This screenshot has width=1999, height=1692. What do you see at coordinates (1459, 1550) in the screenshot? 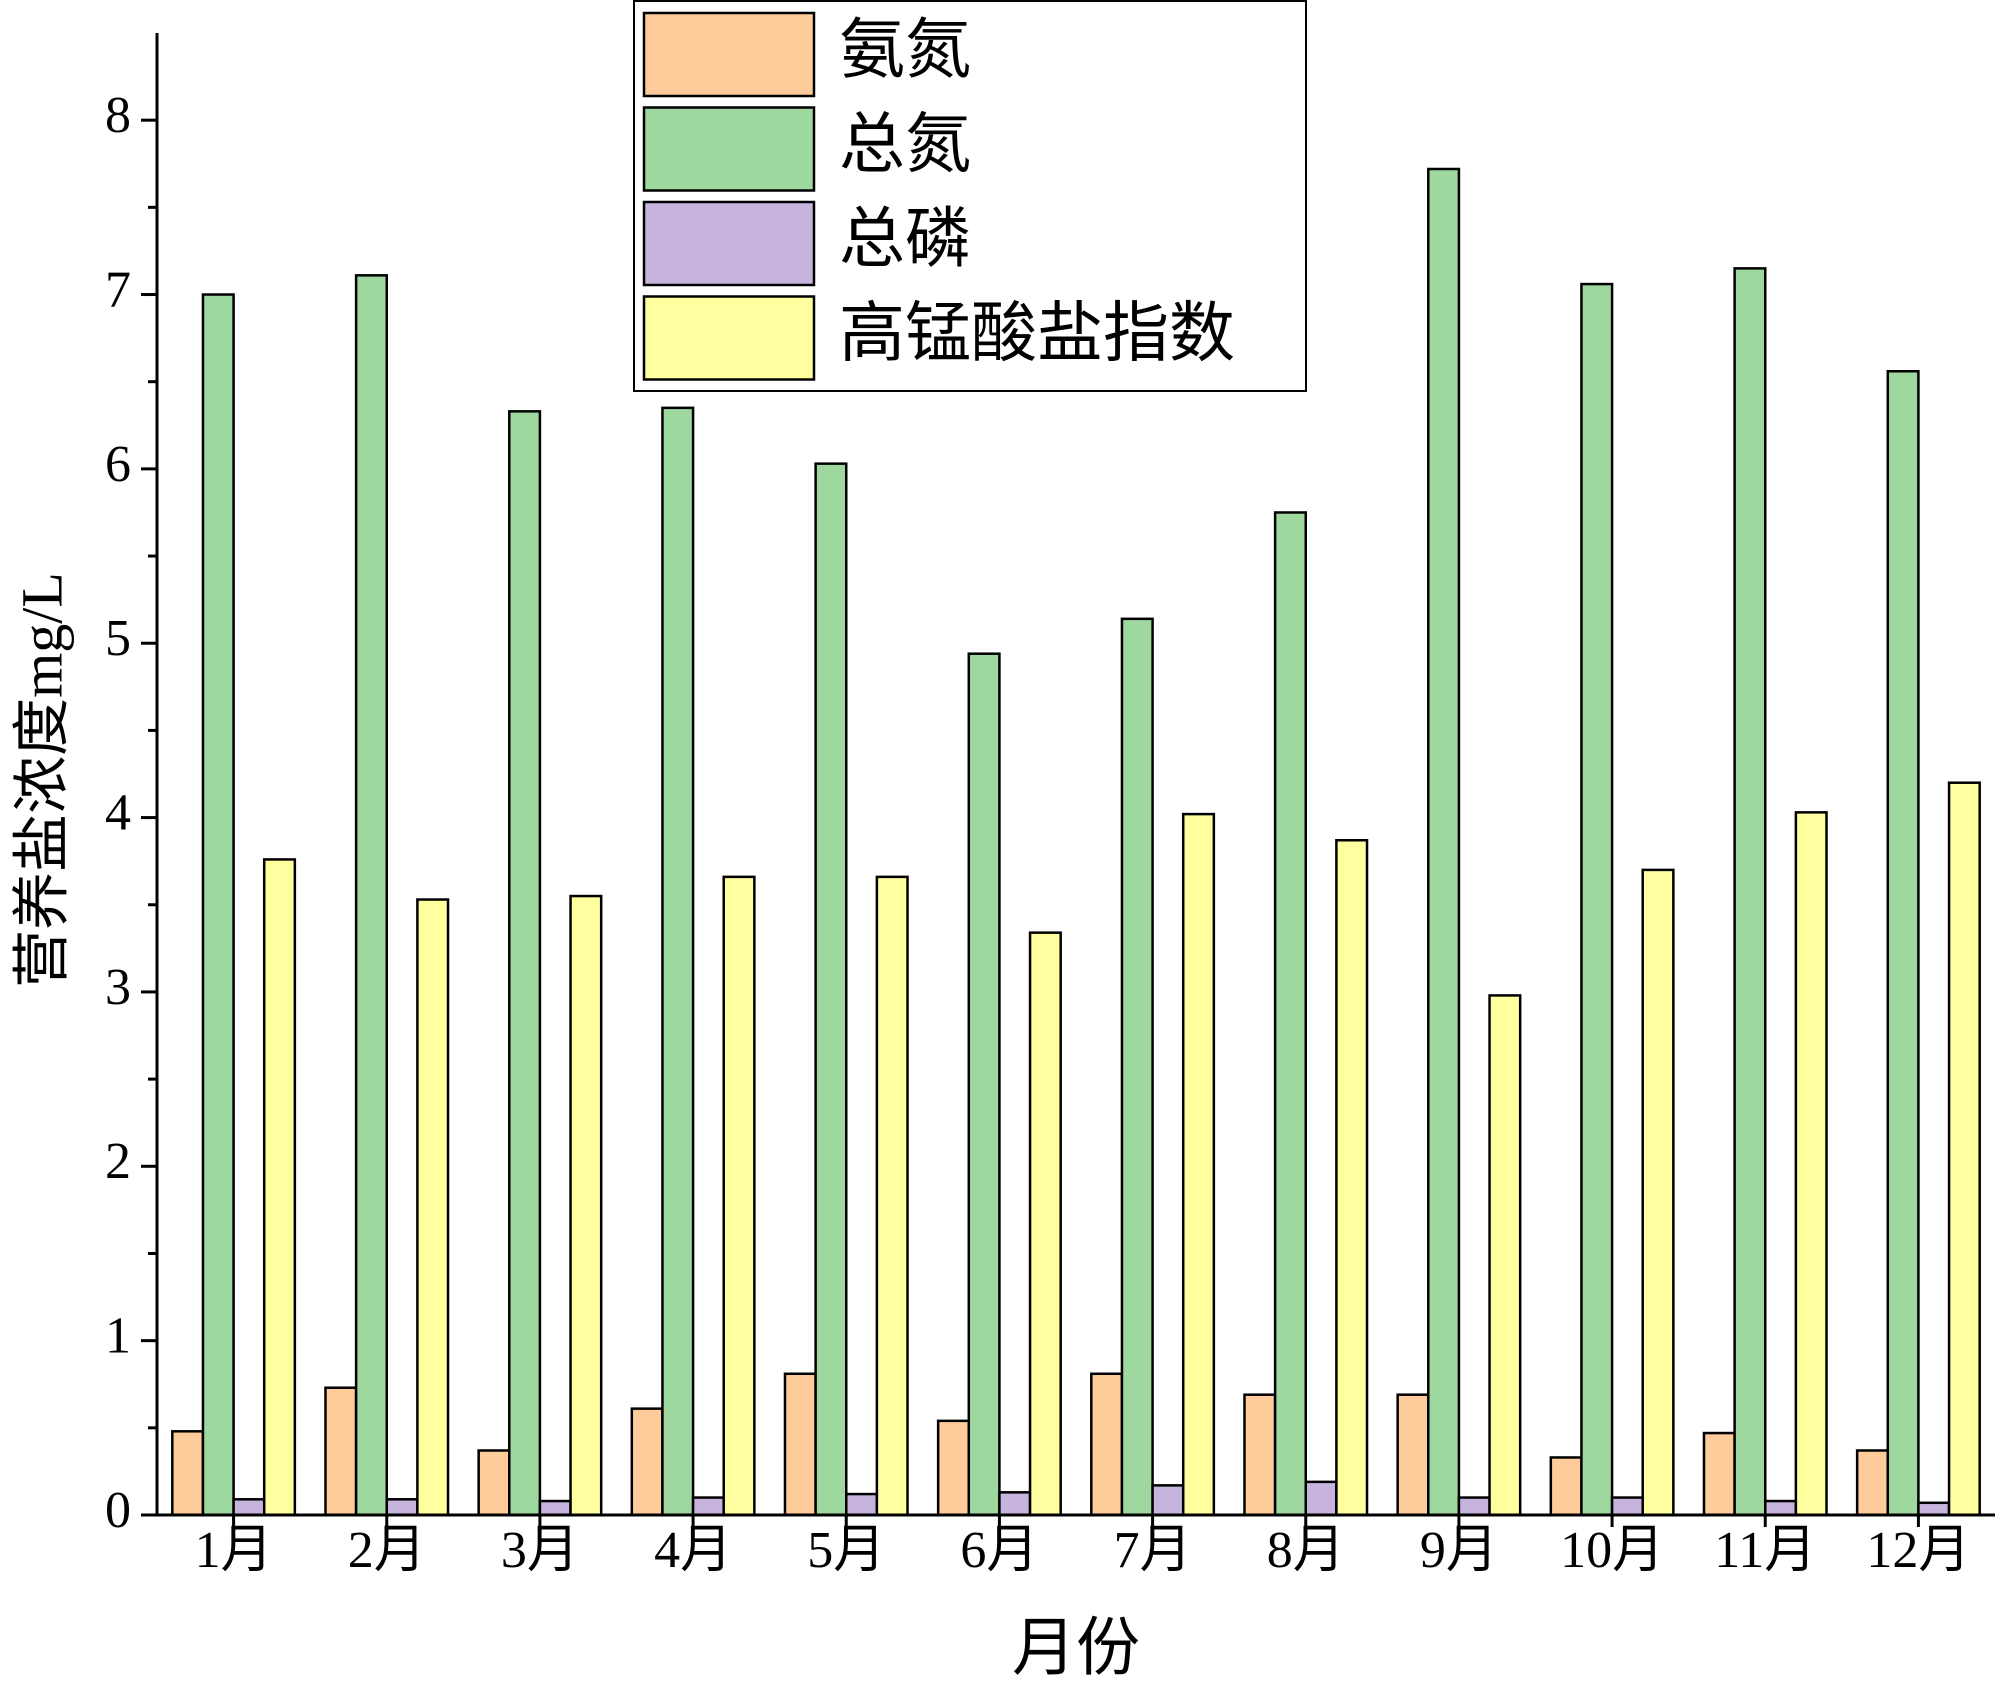
I see `x-tick-label: 9月` at bounding box center [1459, 1550].